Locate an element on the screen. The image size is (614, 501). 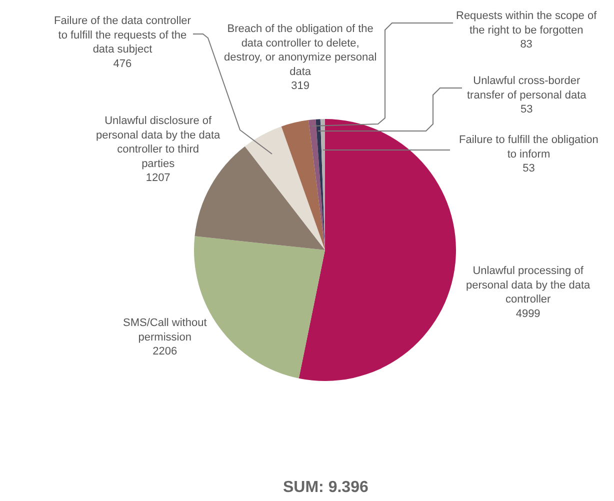
data-label: 2206 is located at coordinates (165, 352).